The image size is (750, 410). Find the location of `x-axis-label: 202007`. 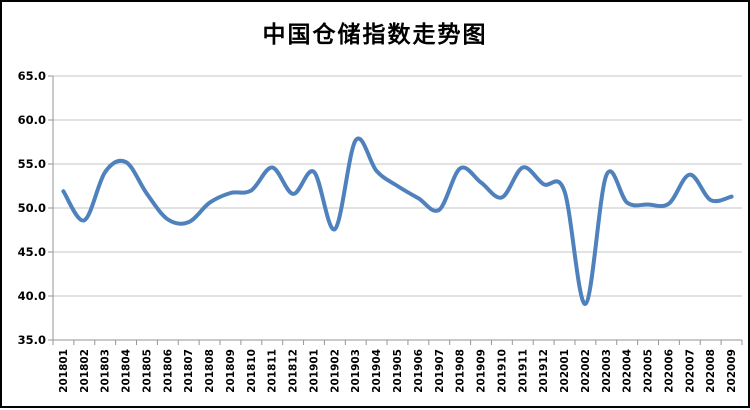

x-axis-label: 202007 is located at coordinates (690, 371).